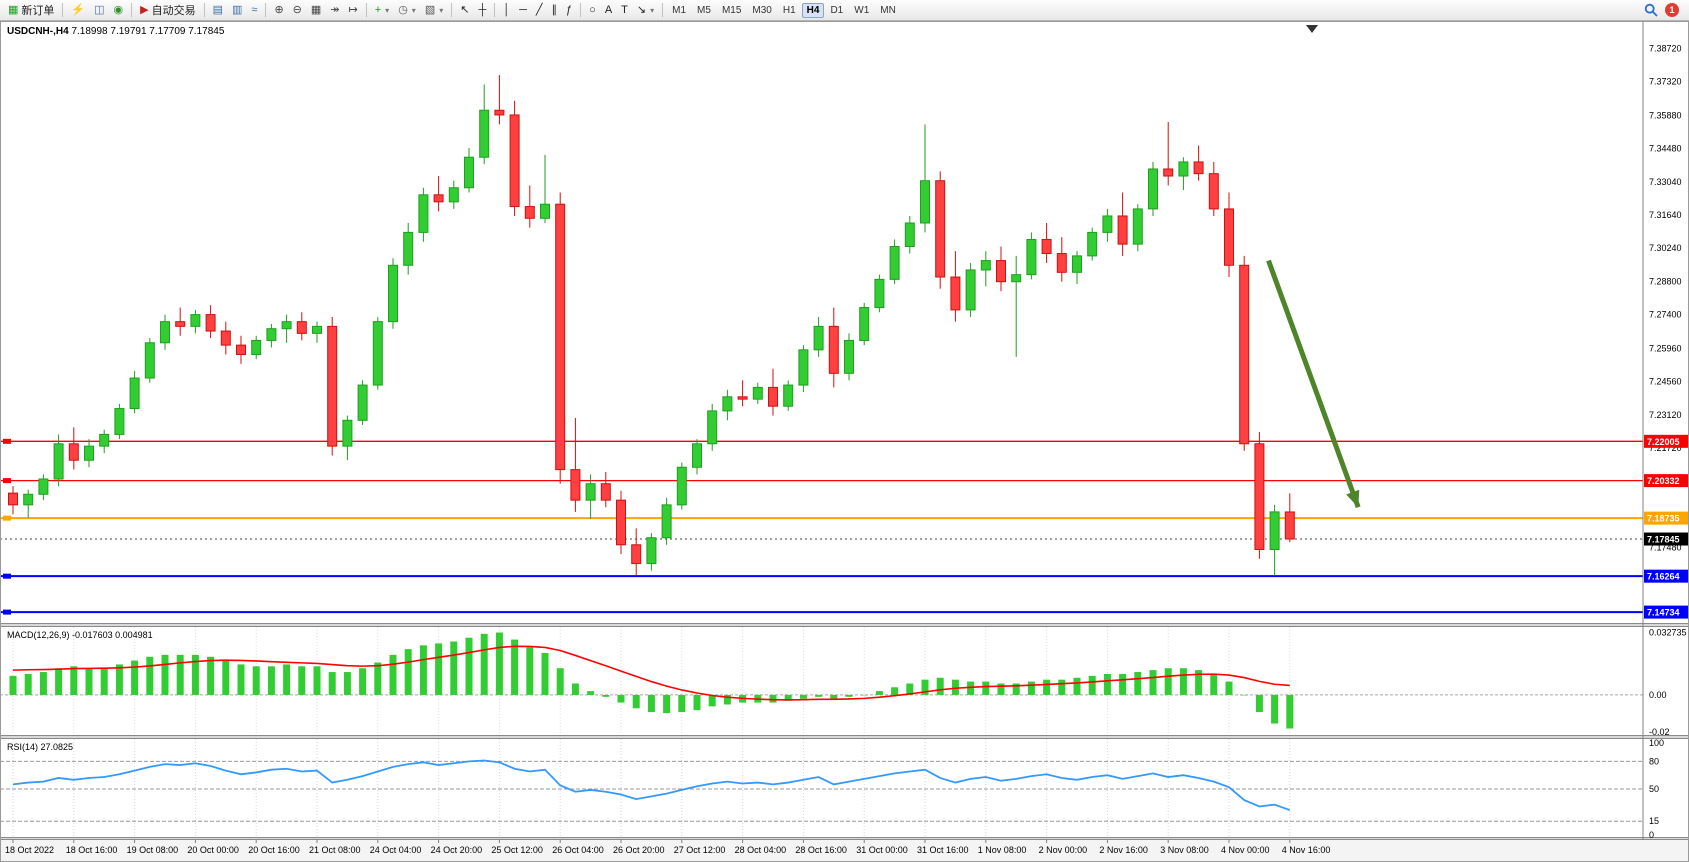  I want to click on period-selector-button: ◷, so click(407, 10).